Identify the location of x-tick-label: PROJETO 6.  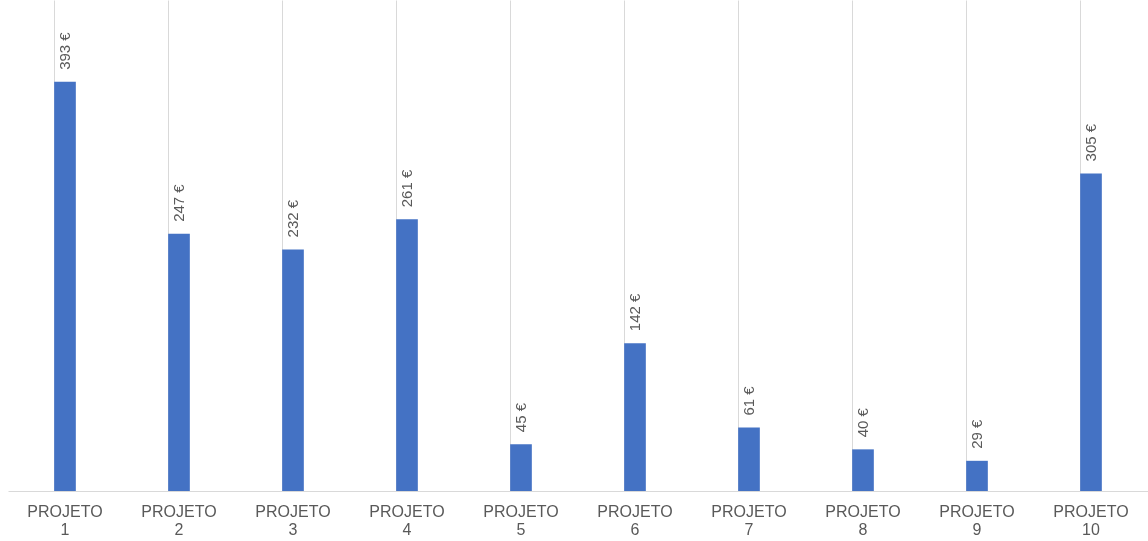
(635, 520).